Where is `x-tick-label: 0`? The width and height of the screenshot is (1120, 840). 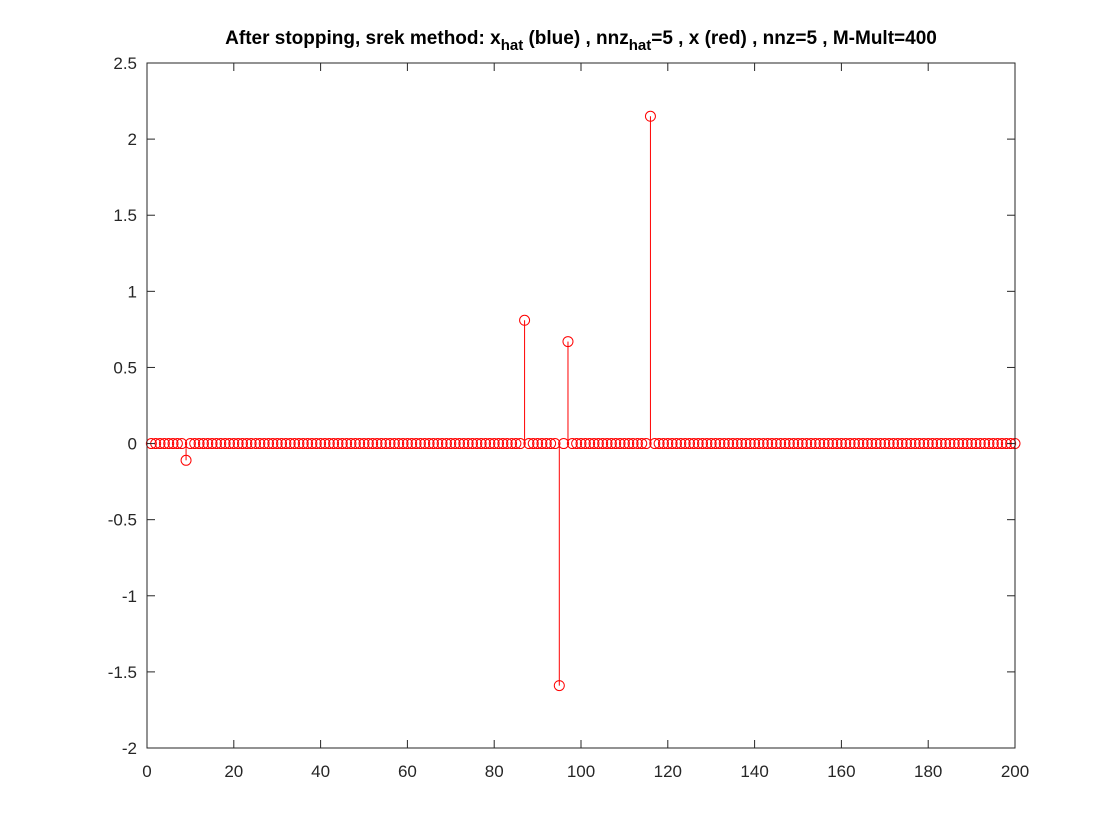
x-tick-label: 0 is located at coordinates (146, 771).